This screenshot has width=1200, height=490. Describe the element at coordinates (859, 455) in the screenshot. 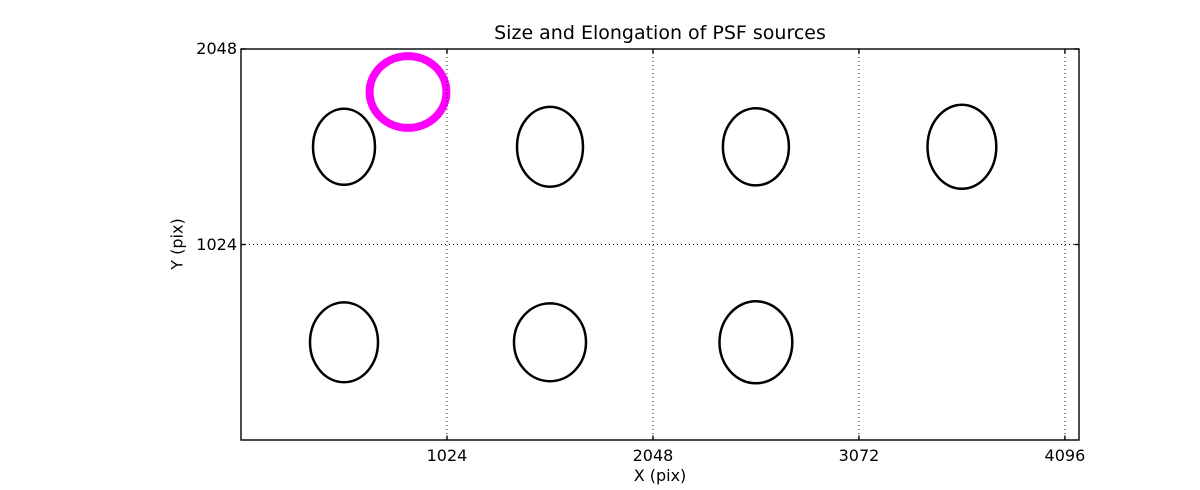

I see `x-tick-label-3072: 3072` at that location.